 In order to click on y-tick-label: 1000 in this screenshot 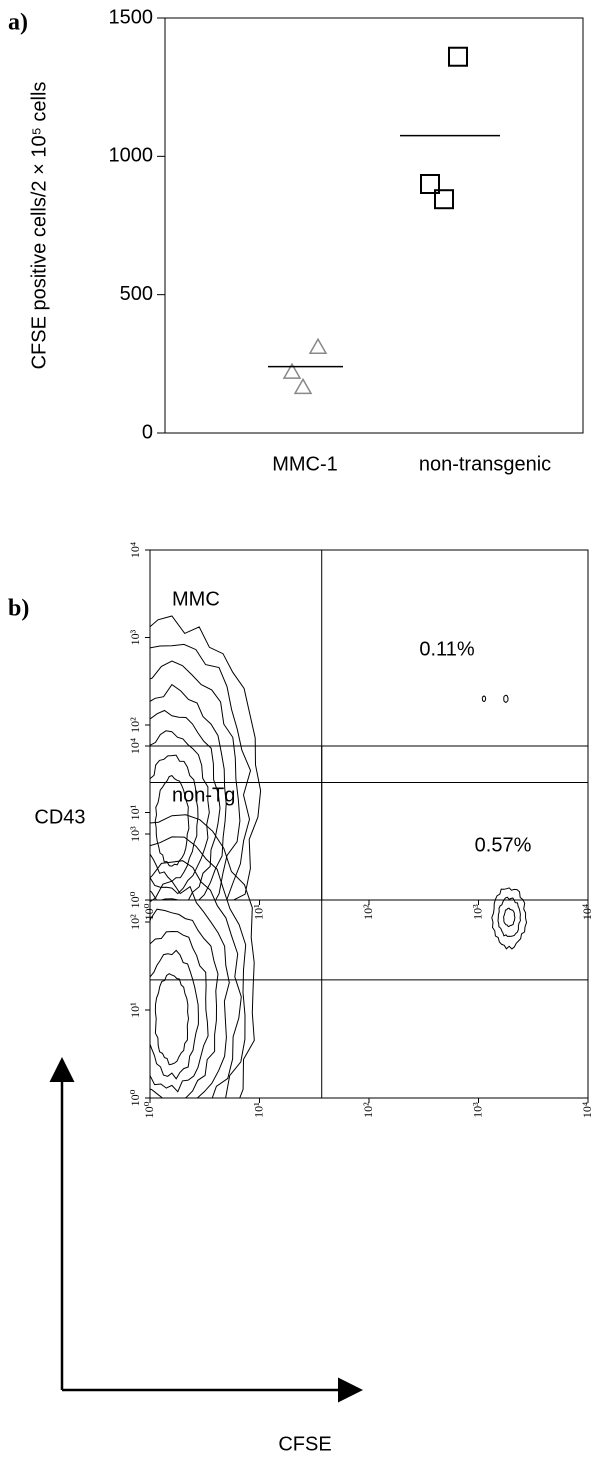, I will do `click(131, 156)`.